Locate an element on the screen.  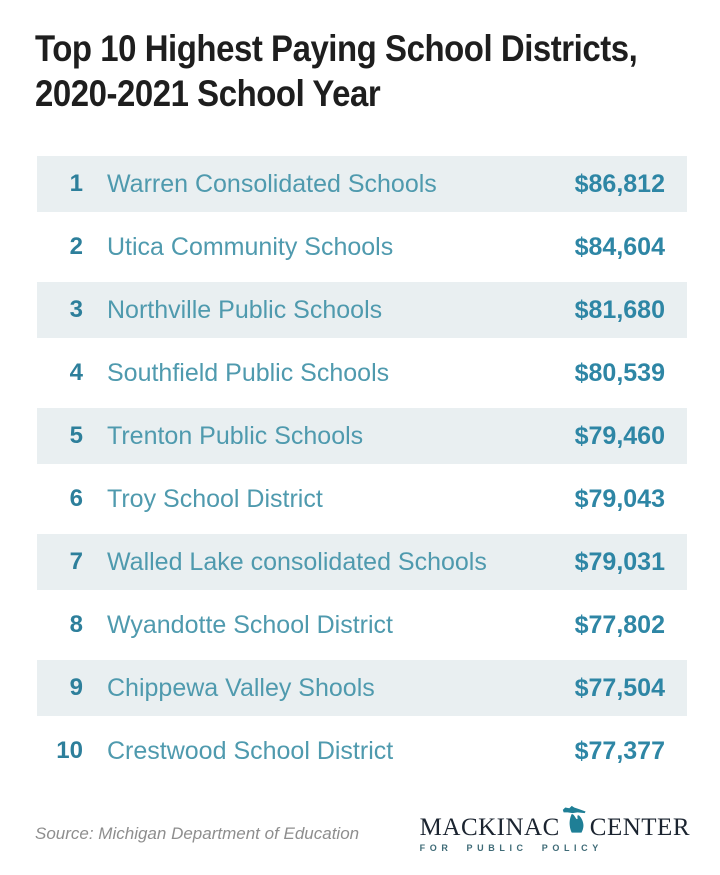
district-name-cell: Crestwood School District is located at coordinates (250, 750).